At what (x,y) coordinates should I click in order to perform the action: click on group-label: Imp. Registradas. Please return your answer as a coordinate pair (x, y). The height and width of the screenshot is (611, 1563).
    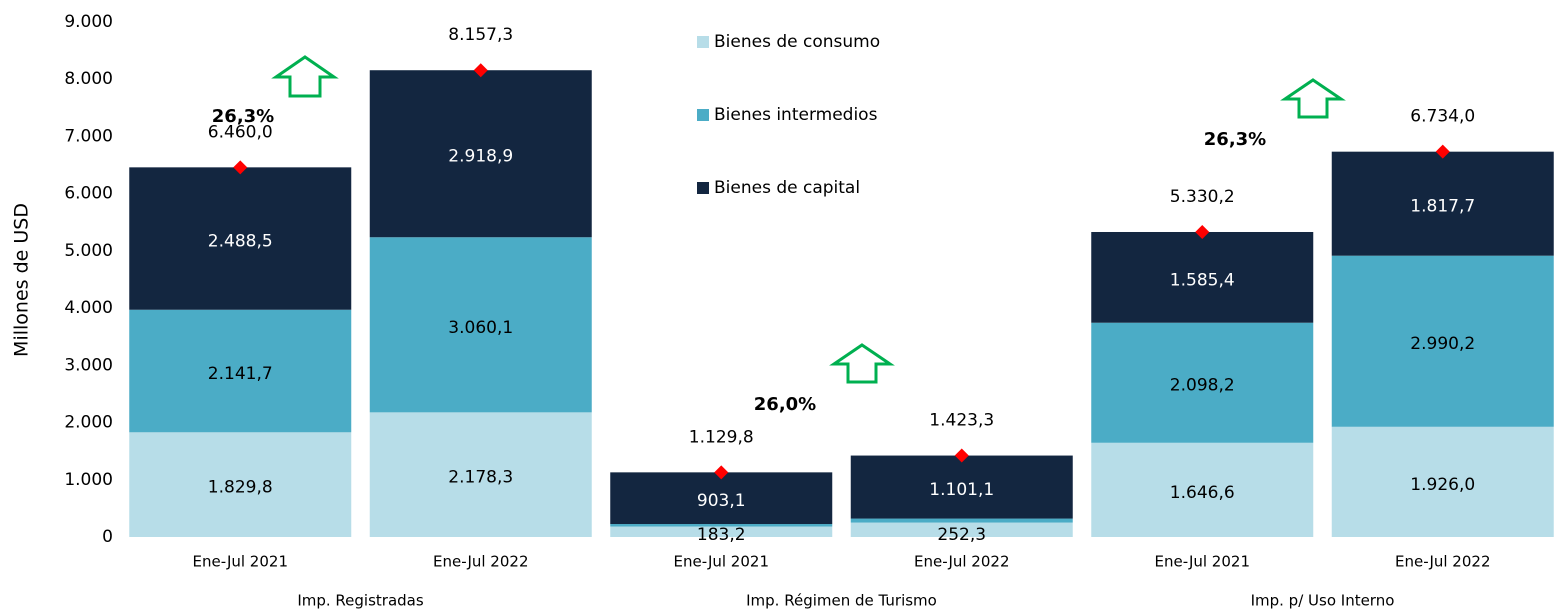
    Looking at the image, I should click on (360, 601).